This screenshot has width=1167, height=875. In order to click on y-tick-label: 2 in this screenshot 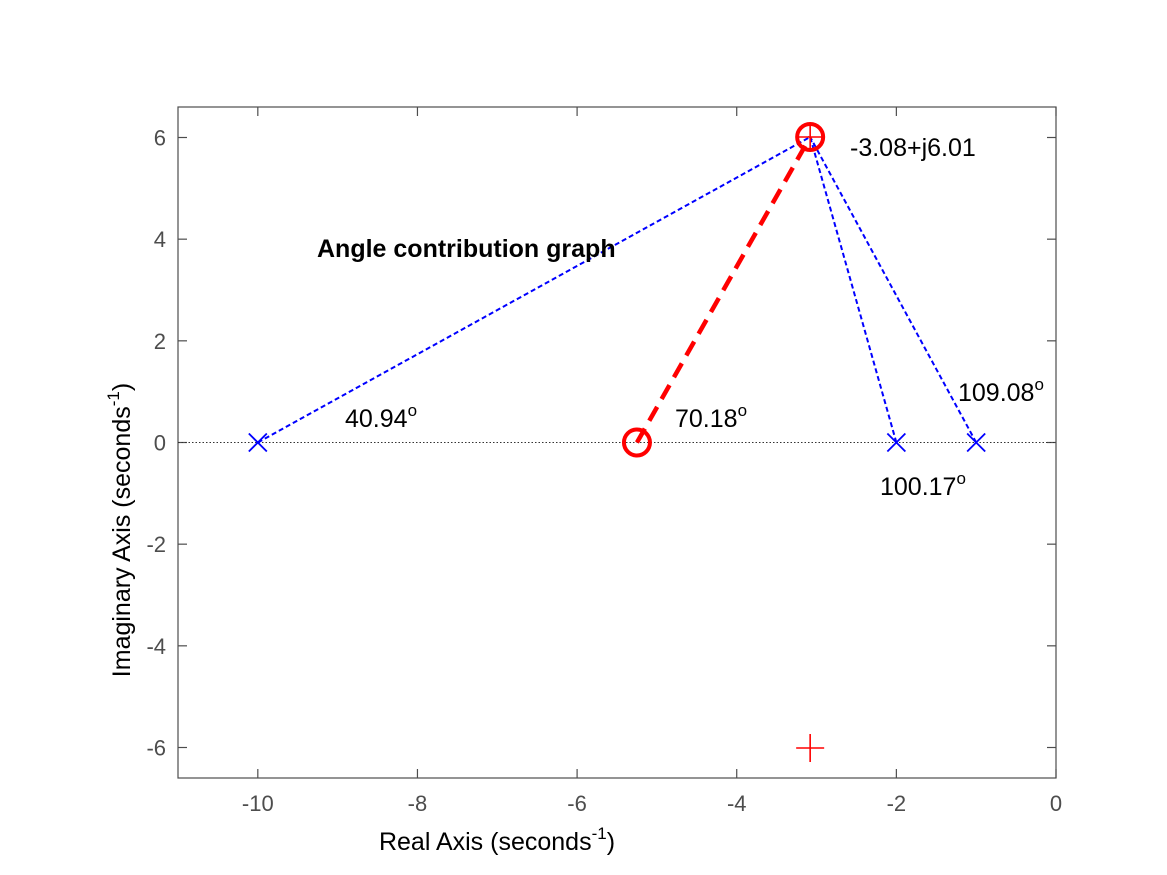, I will do `click(160, 341)`.